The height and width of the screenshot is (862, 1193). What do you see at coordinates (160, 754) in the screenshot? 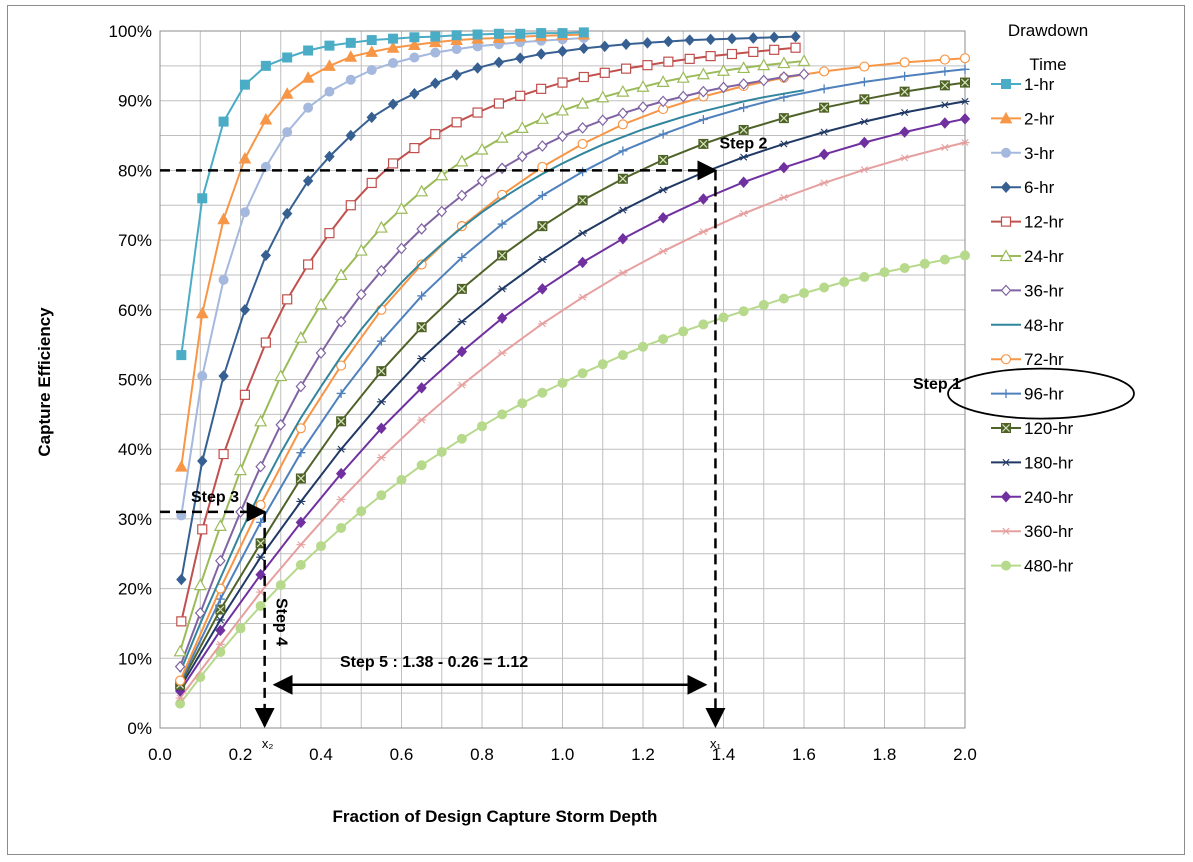
I see `x-tick-label: 0.0` at bounding box center [160, 754].